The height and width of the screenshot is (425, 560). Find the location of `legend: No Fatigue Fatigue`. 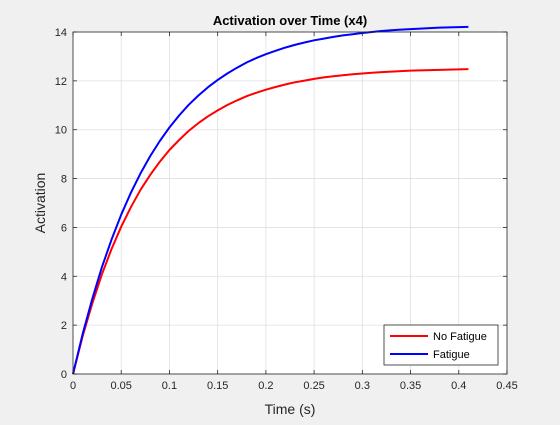

legend: No Fatigue Fatigue is located at coordinates (441, 345).